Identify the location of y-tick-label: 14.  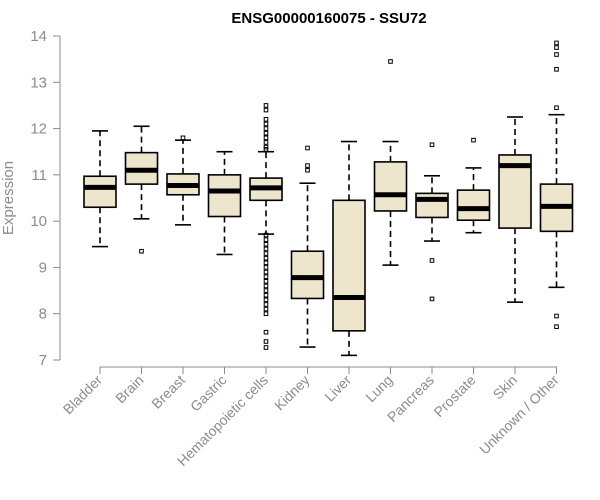
(38, 36).